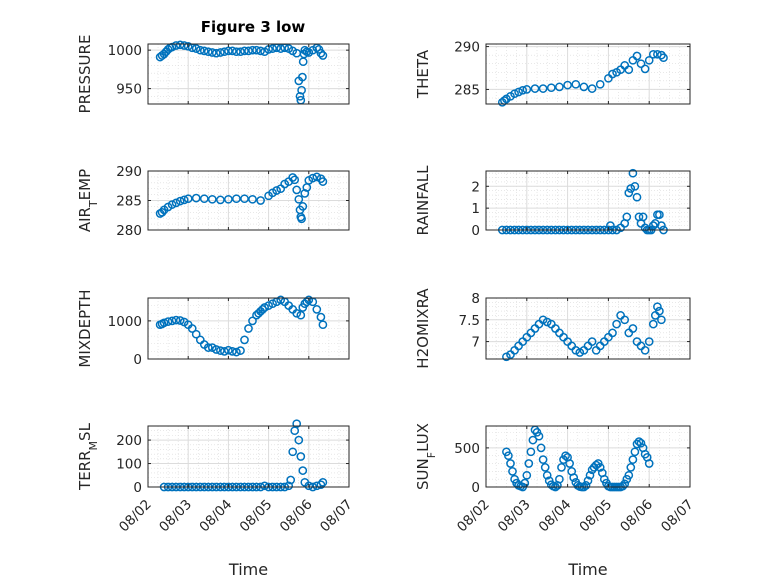  I want to click on y-axis-label: H2OMIXRA, so click(423, 328).